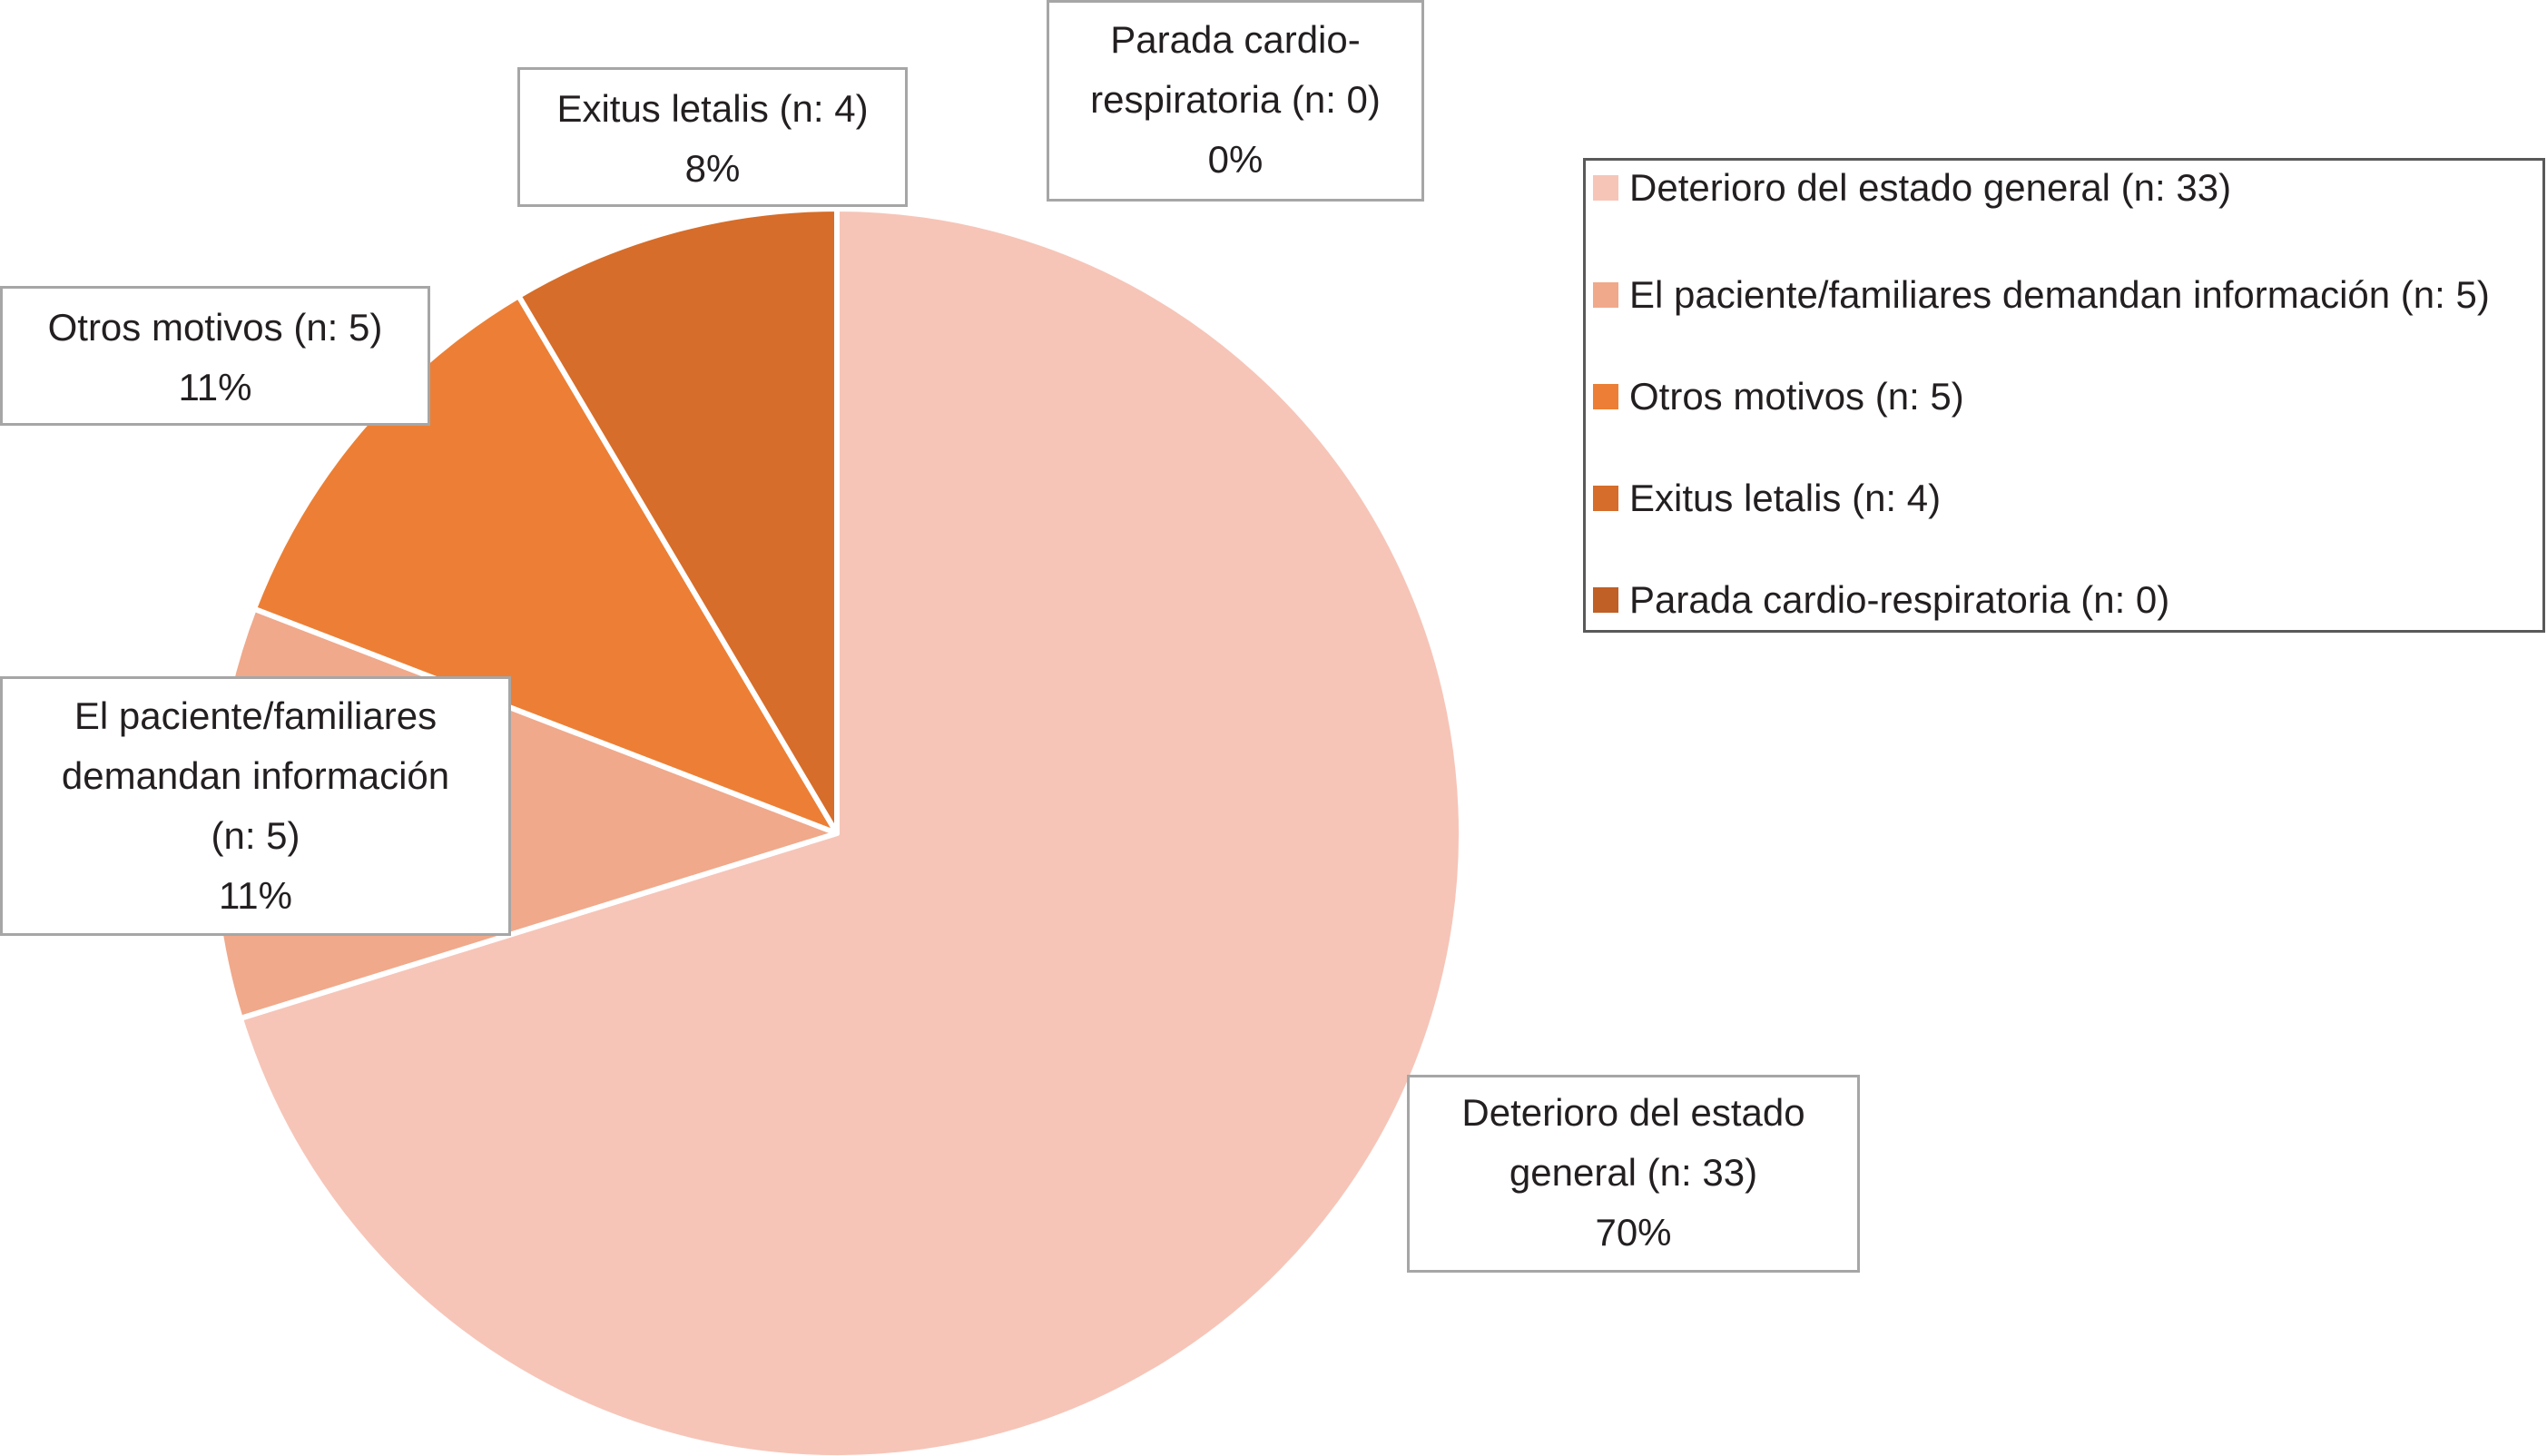  I want to click on pie-slice-otros-motivos, so click(545, 564).